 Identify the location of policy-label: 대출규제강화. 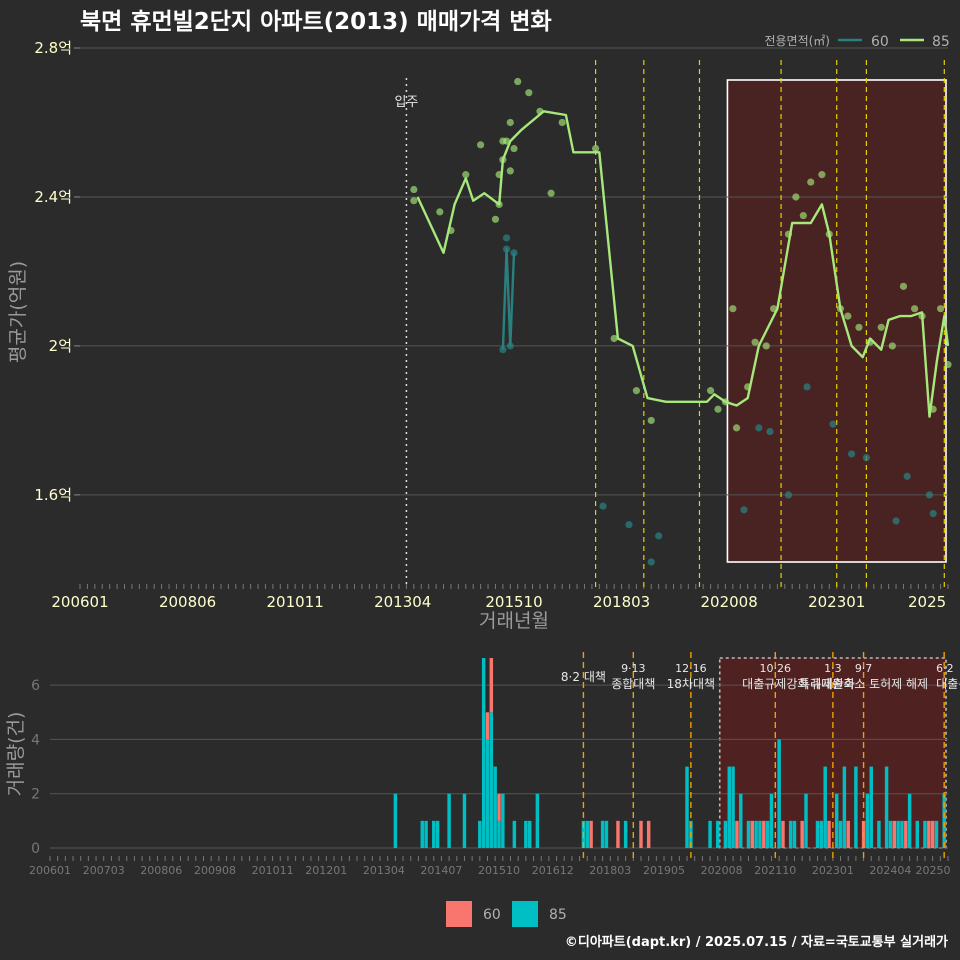
(775, 684).